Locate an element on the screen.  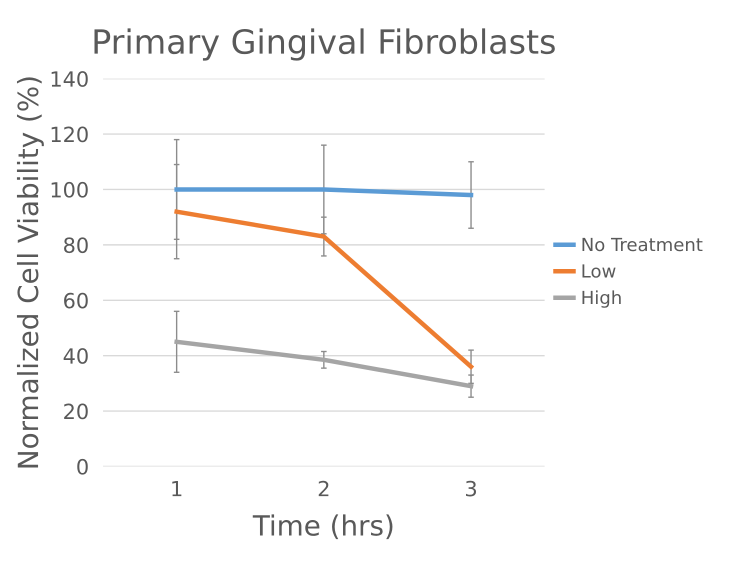
legend-label: Low is located at coordinates (599, 271).